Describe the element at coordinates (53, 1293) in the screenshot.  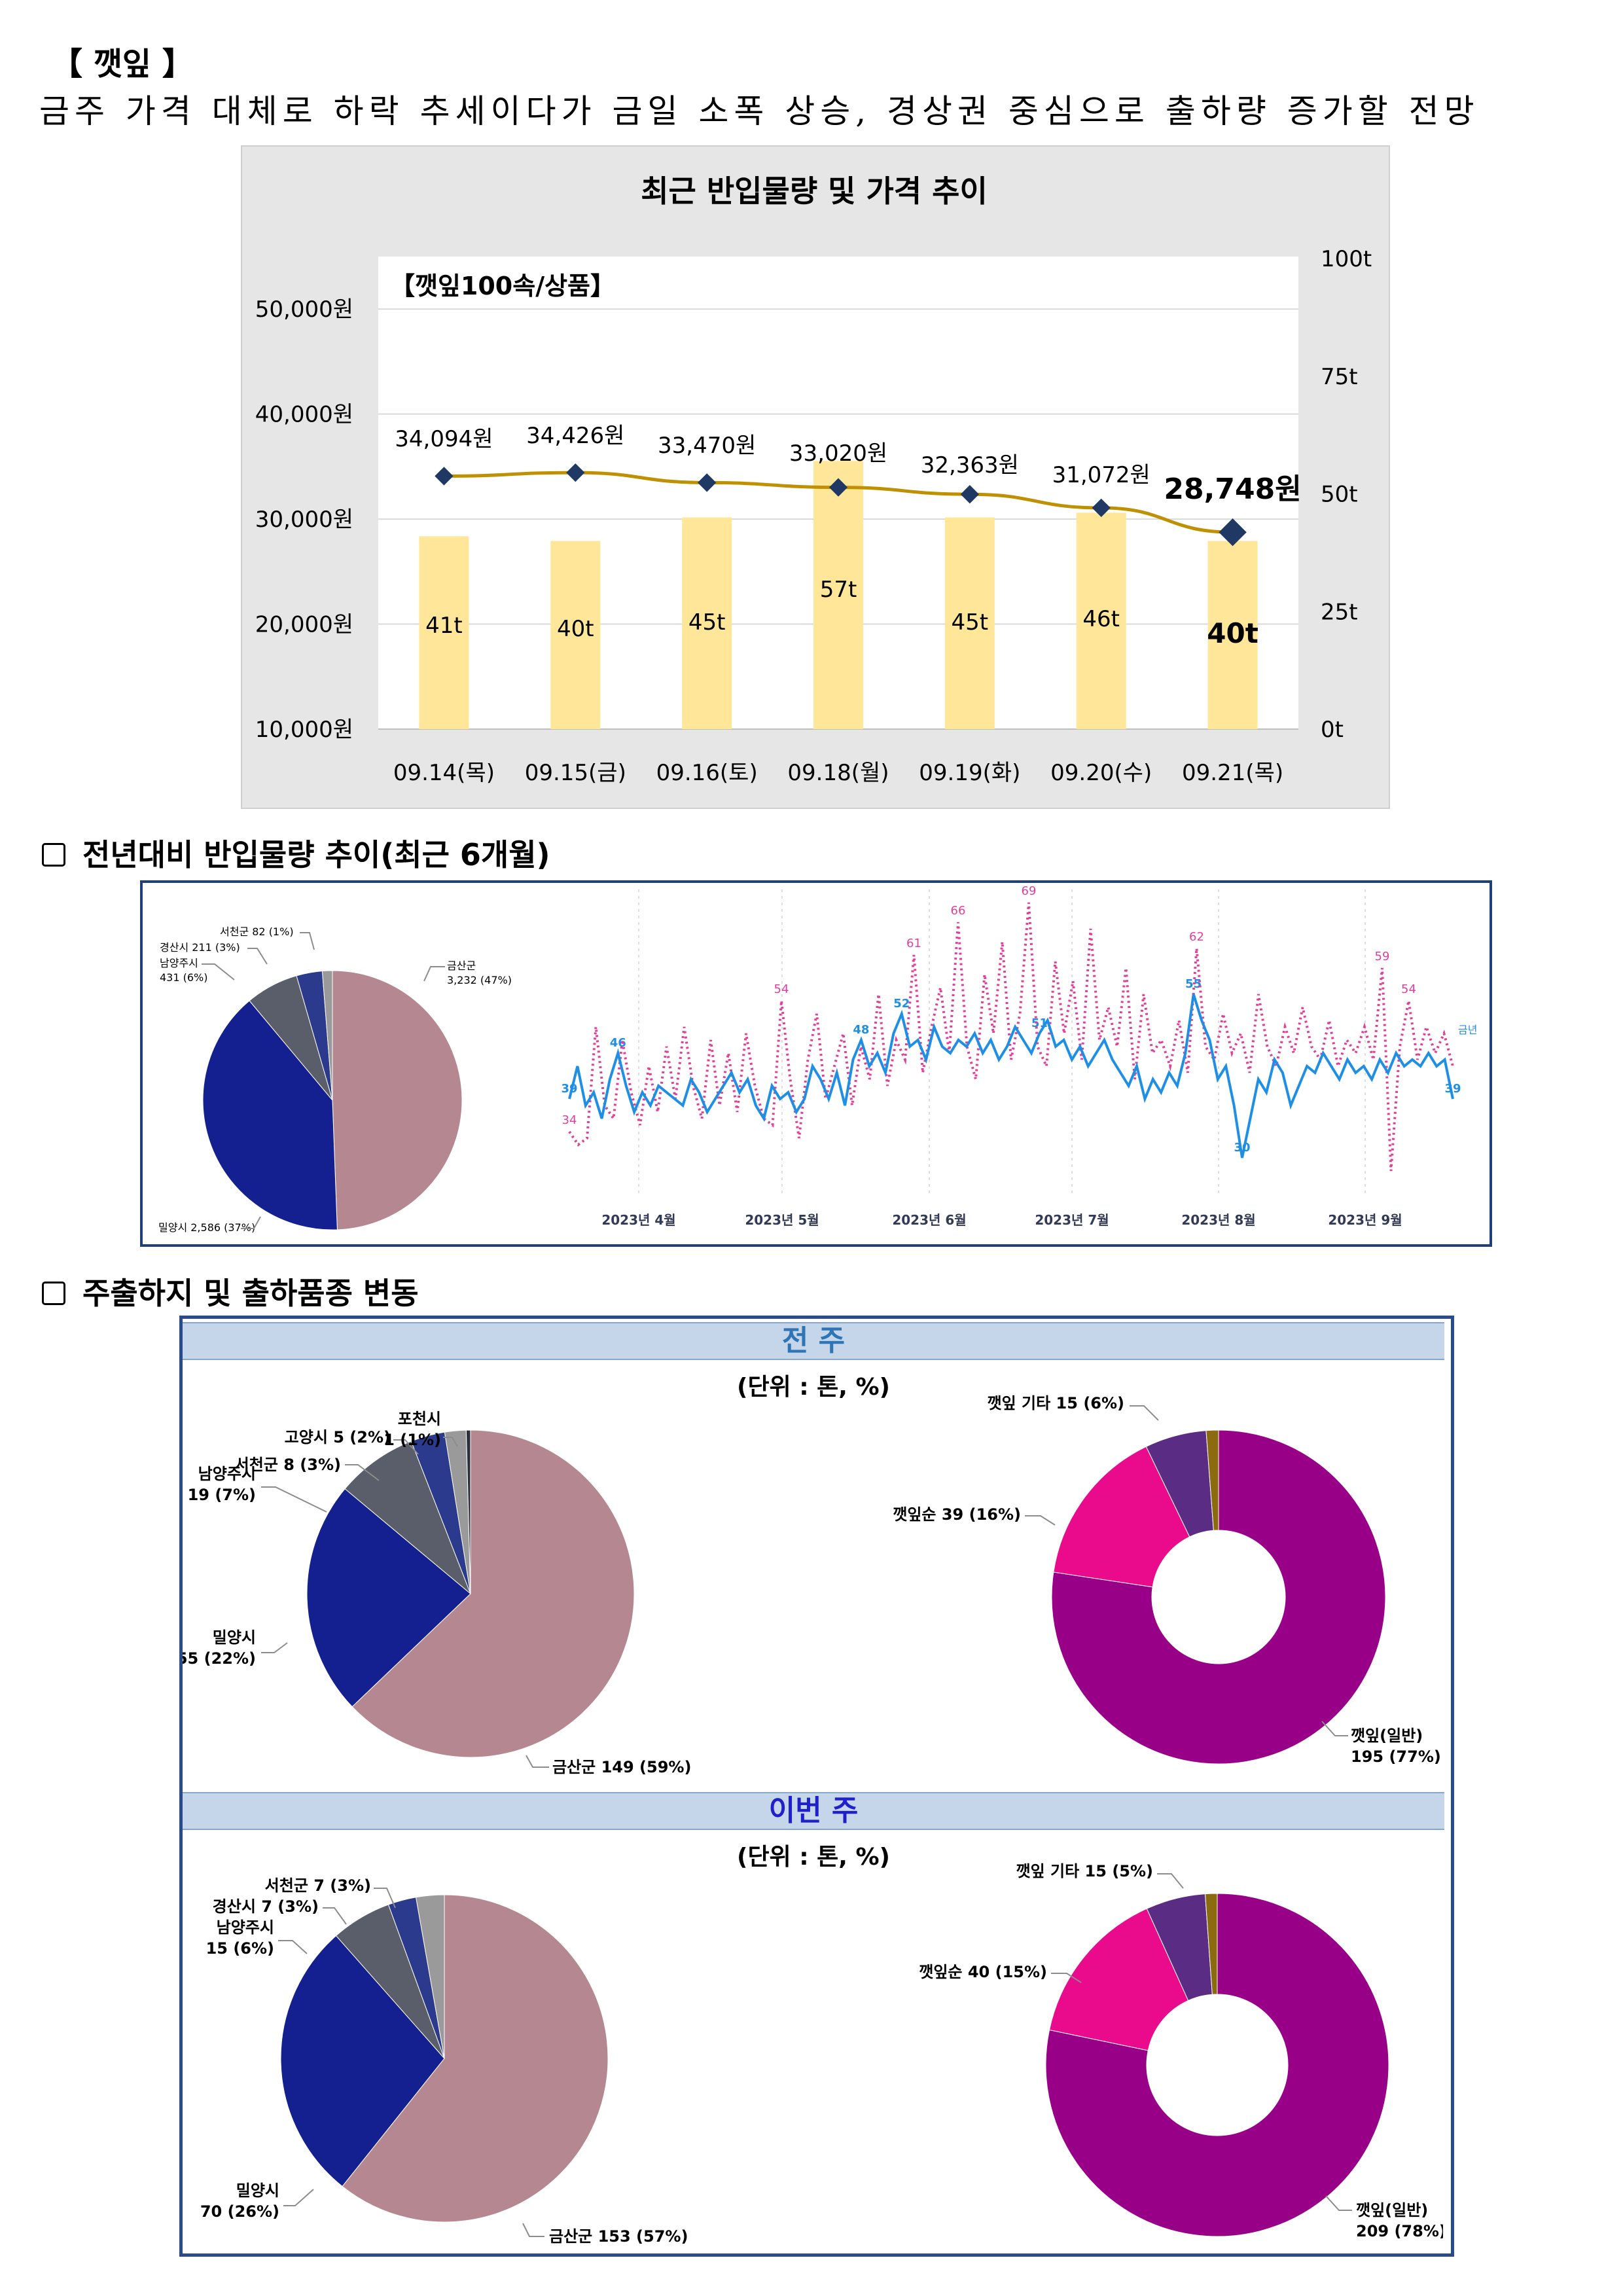
I see `checkbox-icon` at that location.